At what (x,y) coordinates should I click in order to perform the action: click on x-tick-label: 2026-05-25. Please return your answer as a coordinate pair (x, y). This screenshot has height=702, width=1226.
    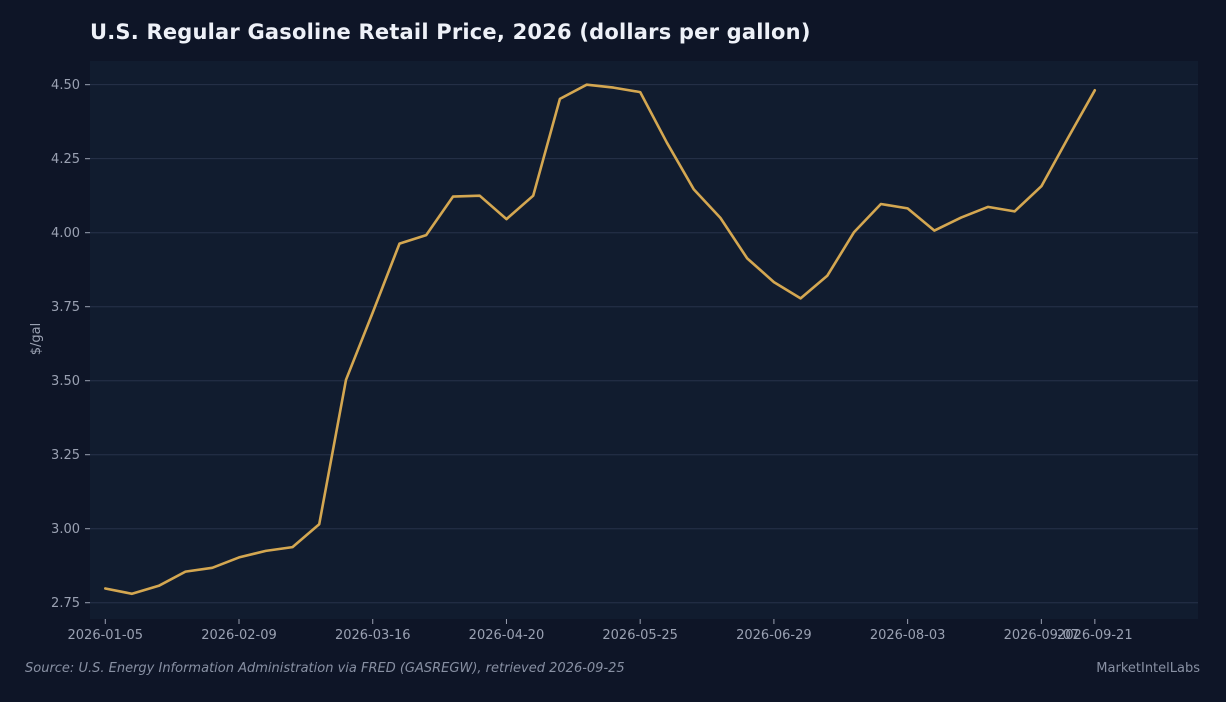
    Looking at the image, I should click on (640, 635).